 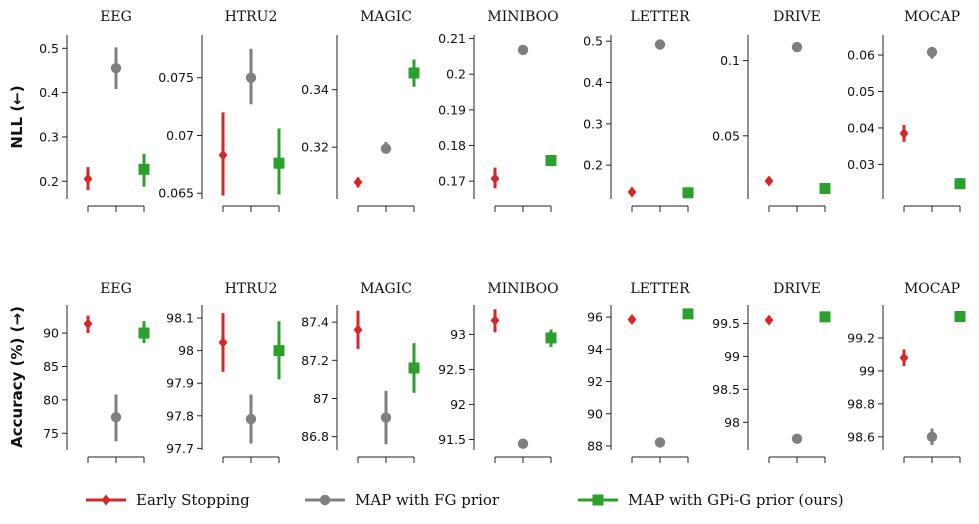 I want to click on y-tick-label: 0.19, so click(x=452, y=109).